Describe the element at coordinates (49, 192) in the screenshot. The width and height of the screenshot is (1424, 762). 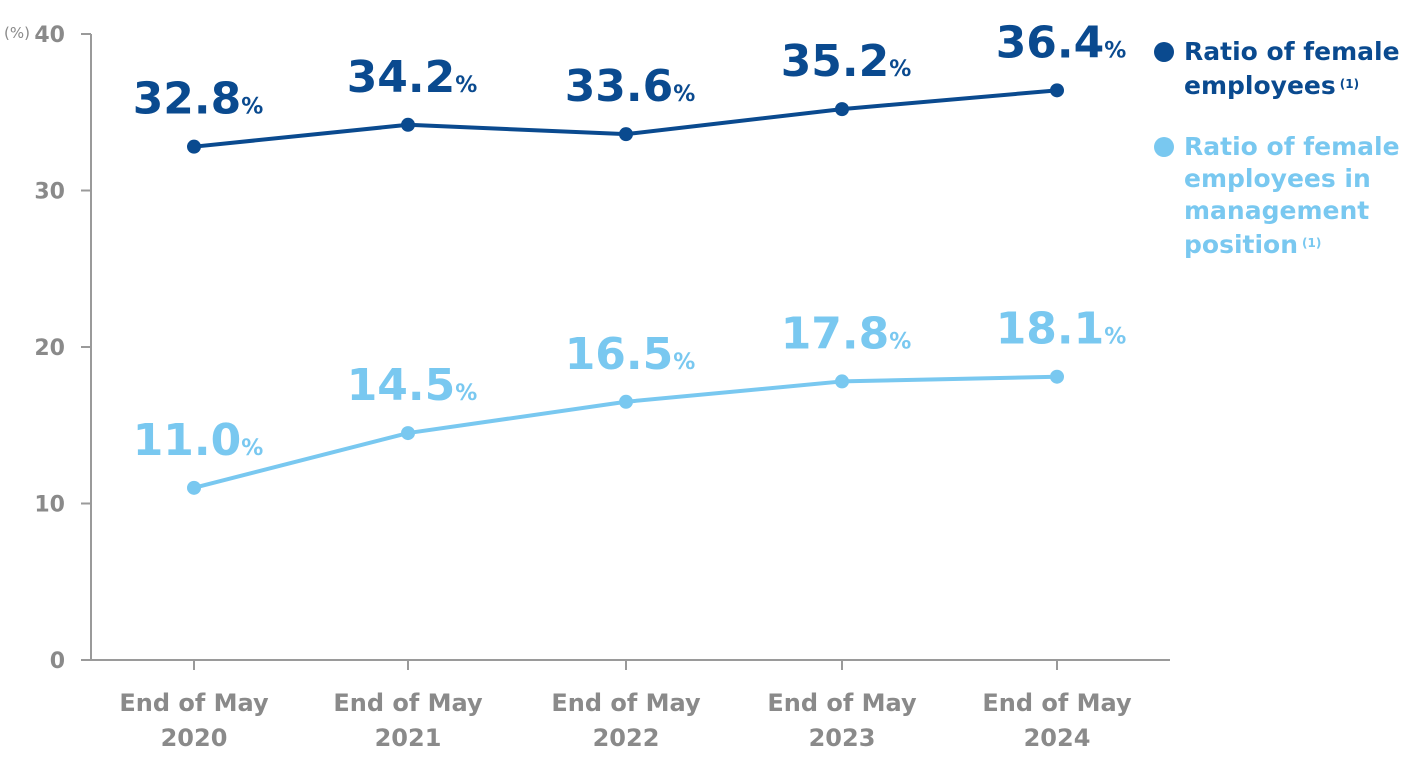
I see `y-tick-label: 30` at that location.